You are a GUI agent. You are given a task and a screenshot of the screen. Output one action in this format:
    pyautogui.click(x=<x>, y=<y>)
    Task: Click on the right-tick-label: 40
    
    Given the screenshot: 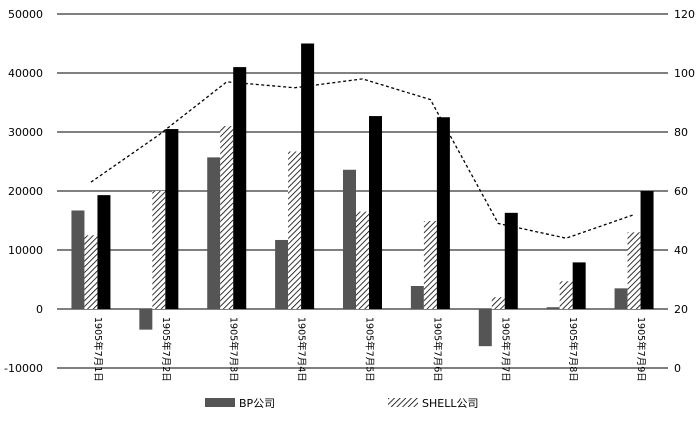 What is the action you would take?
    pyautogui.click(x=681, y=250)
    